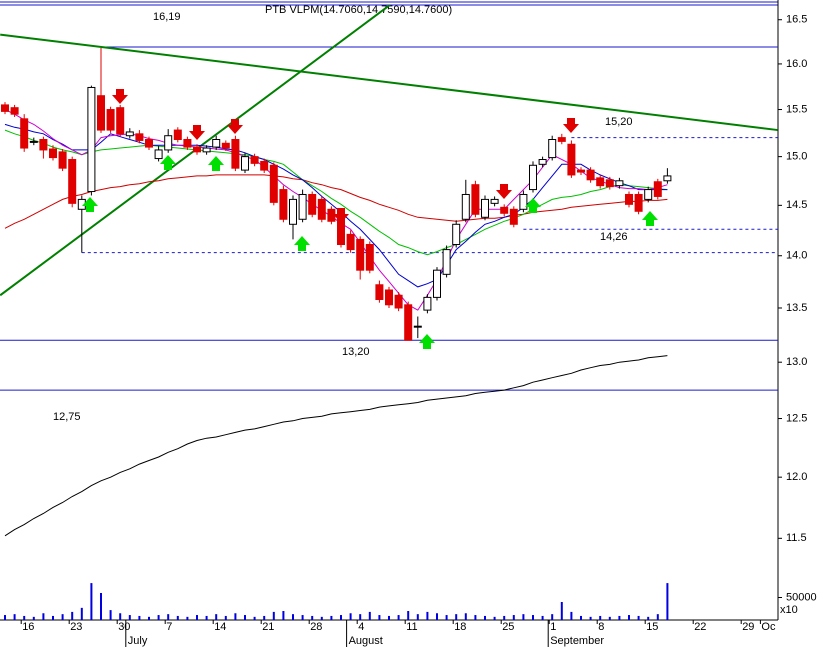 Image resolution: width=826 pixels, height=647 pixels. What do you see at coordinates (389, 82) in the screenshot?
I see `trendline` at bounding box center [389, 82].